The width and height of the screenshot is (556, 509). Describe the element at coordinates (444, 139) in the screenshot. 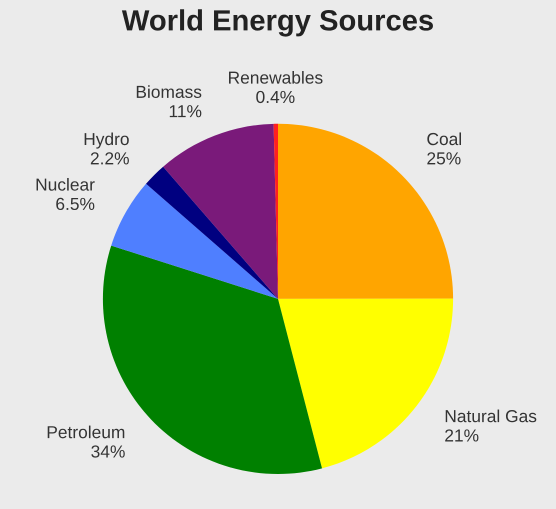

I see `slice-label: Coal` at that location.